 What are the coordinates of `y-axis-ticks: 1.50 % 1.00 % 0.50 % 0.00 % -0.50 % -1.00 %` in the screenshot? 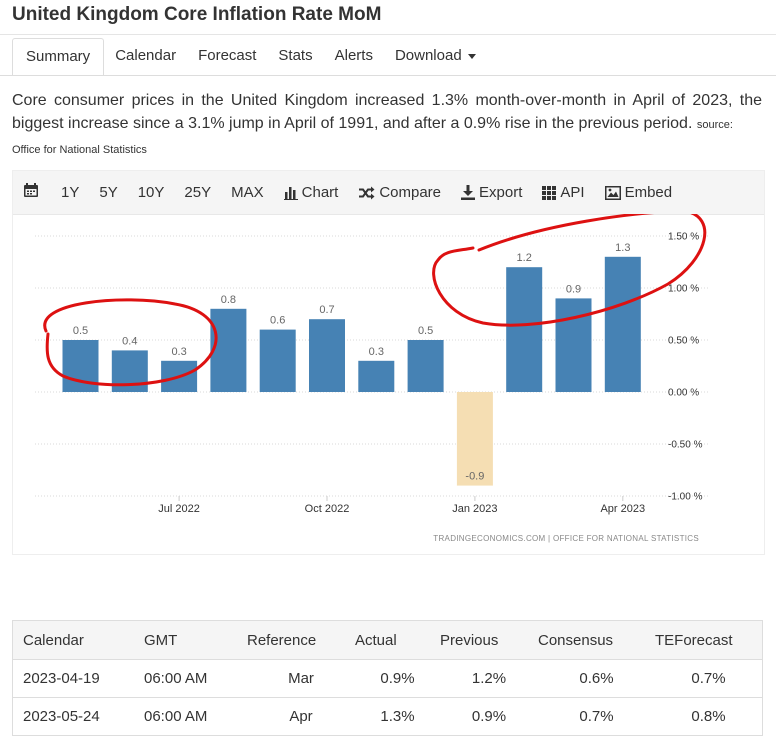 It's located at (685, 367).